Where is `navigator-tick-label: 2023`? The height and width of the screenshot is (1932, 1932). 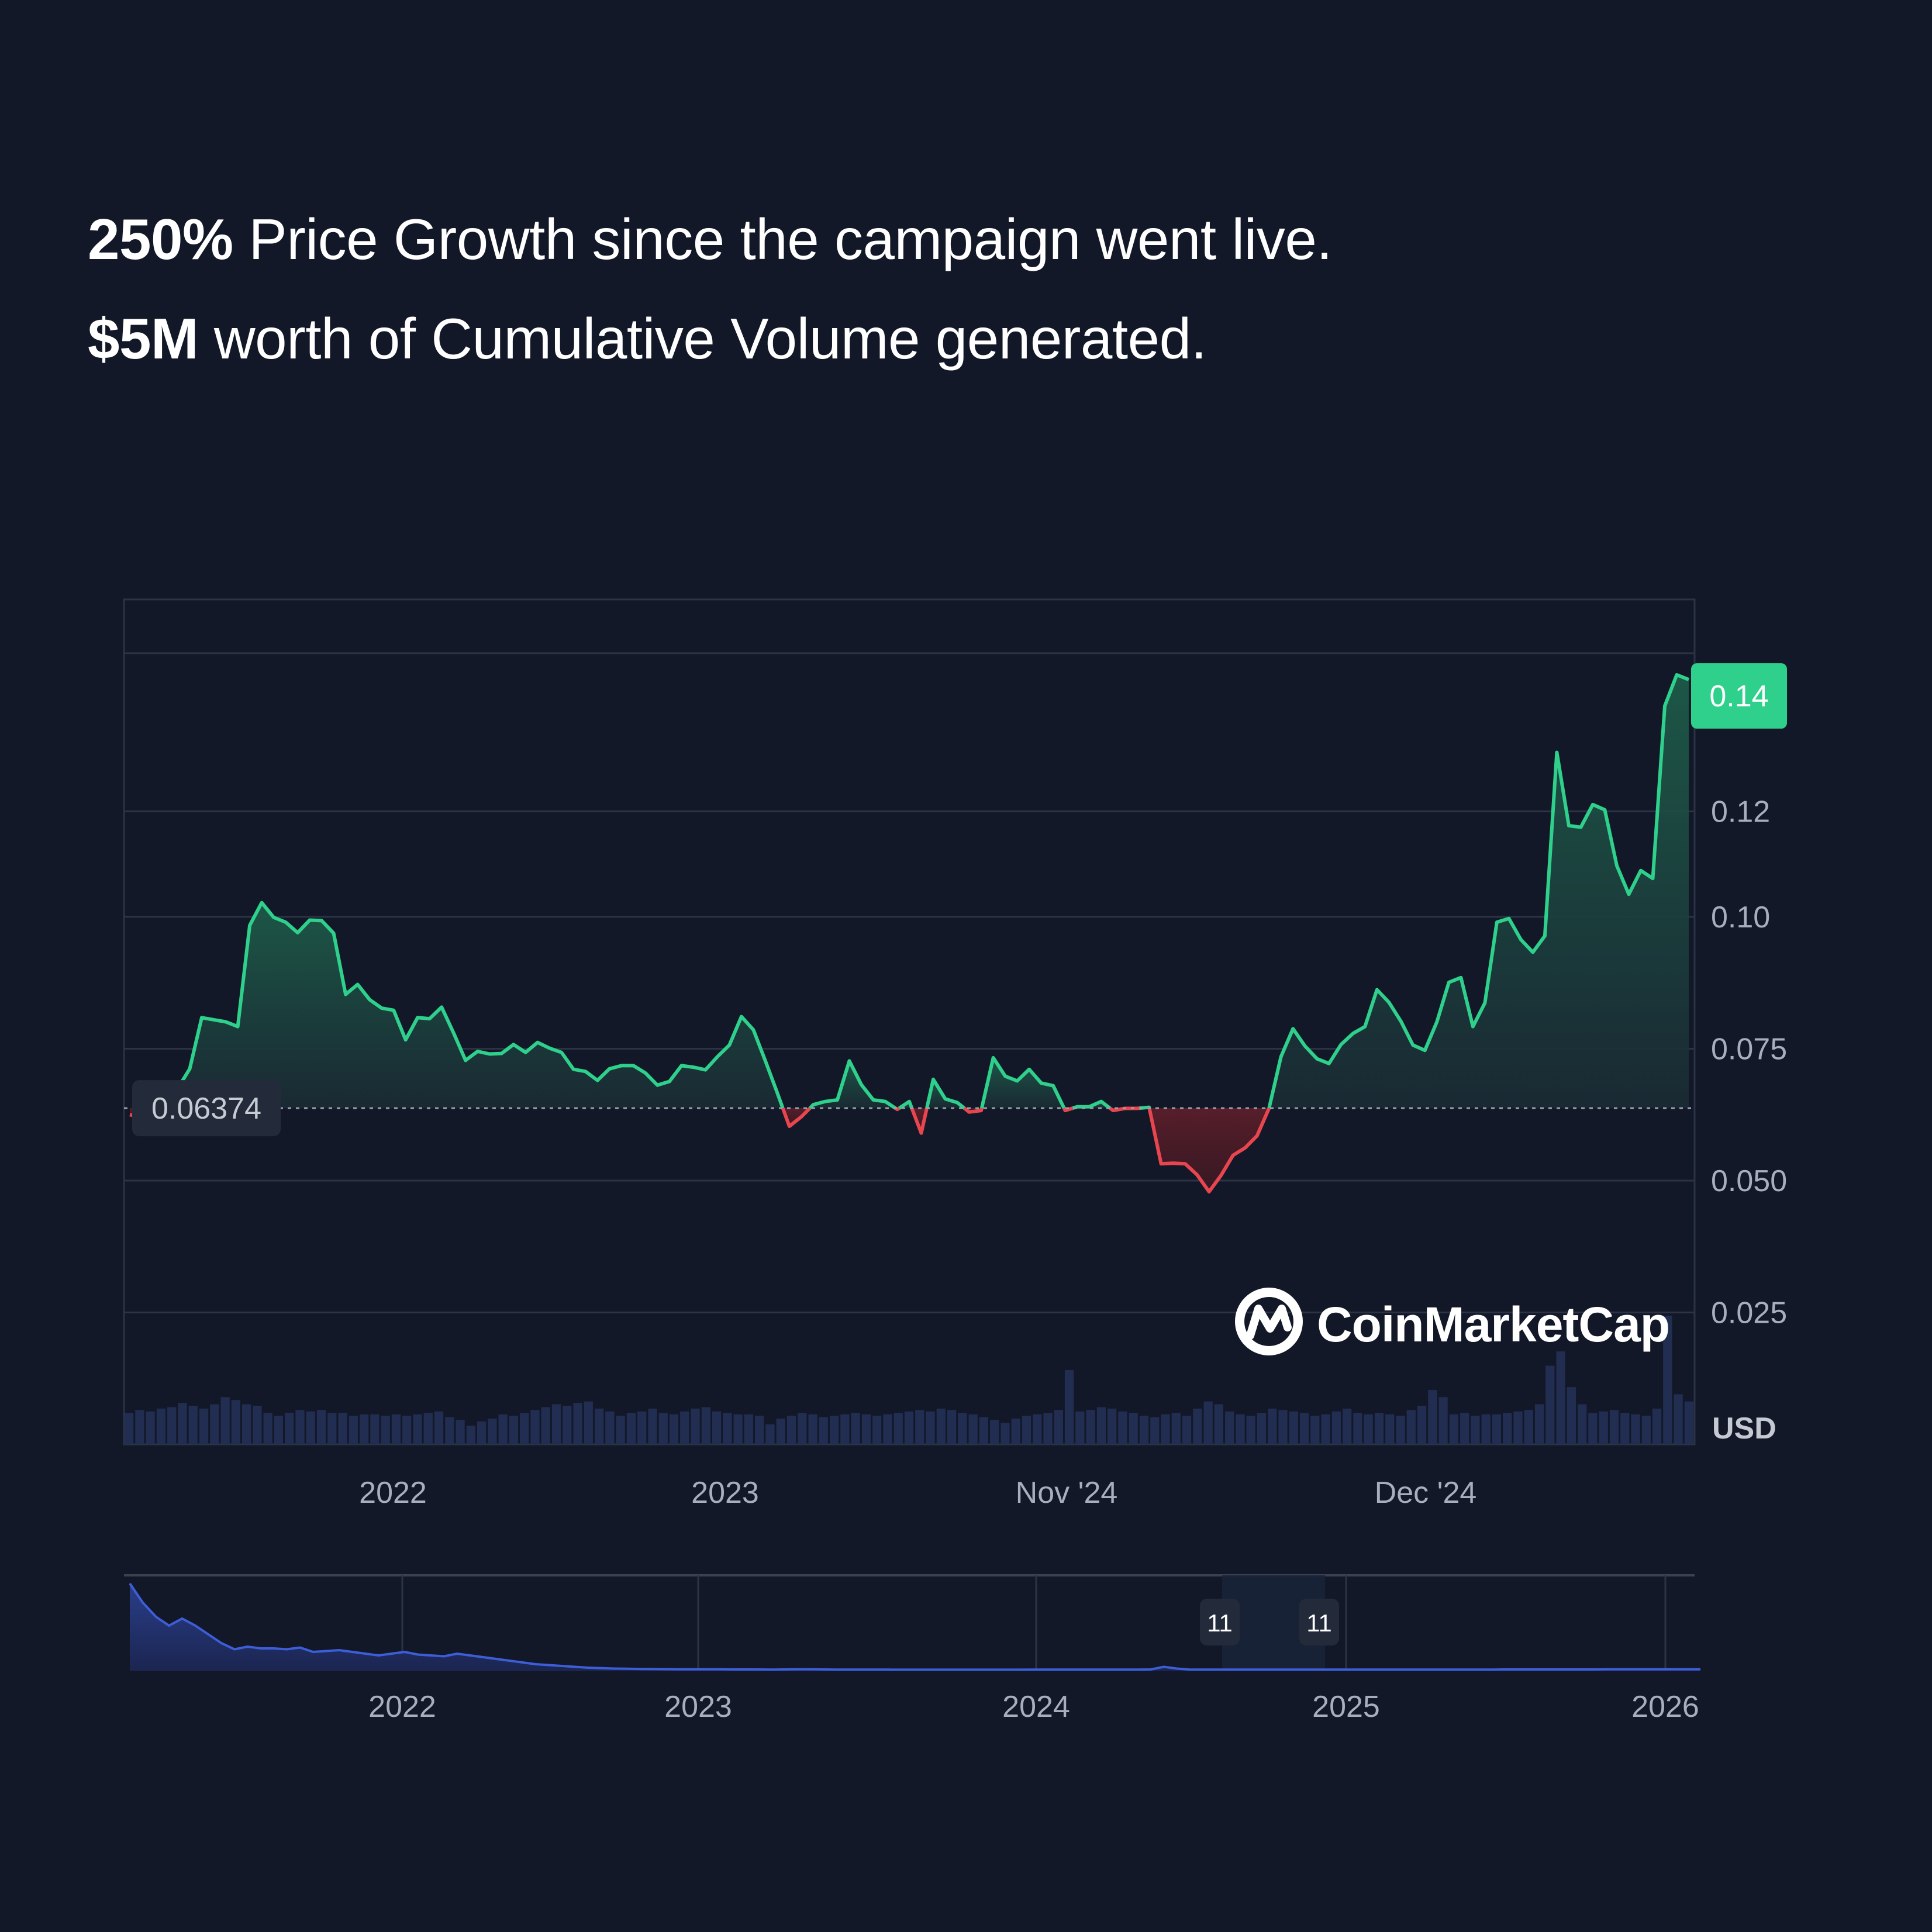
navigator-tick-label: 2023 is located at coordinates (698, 1707).